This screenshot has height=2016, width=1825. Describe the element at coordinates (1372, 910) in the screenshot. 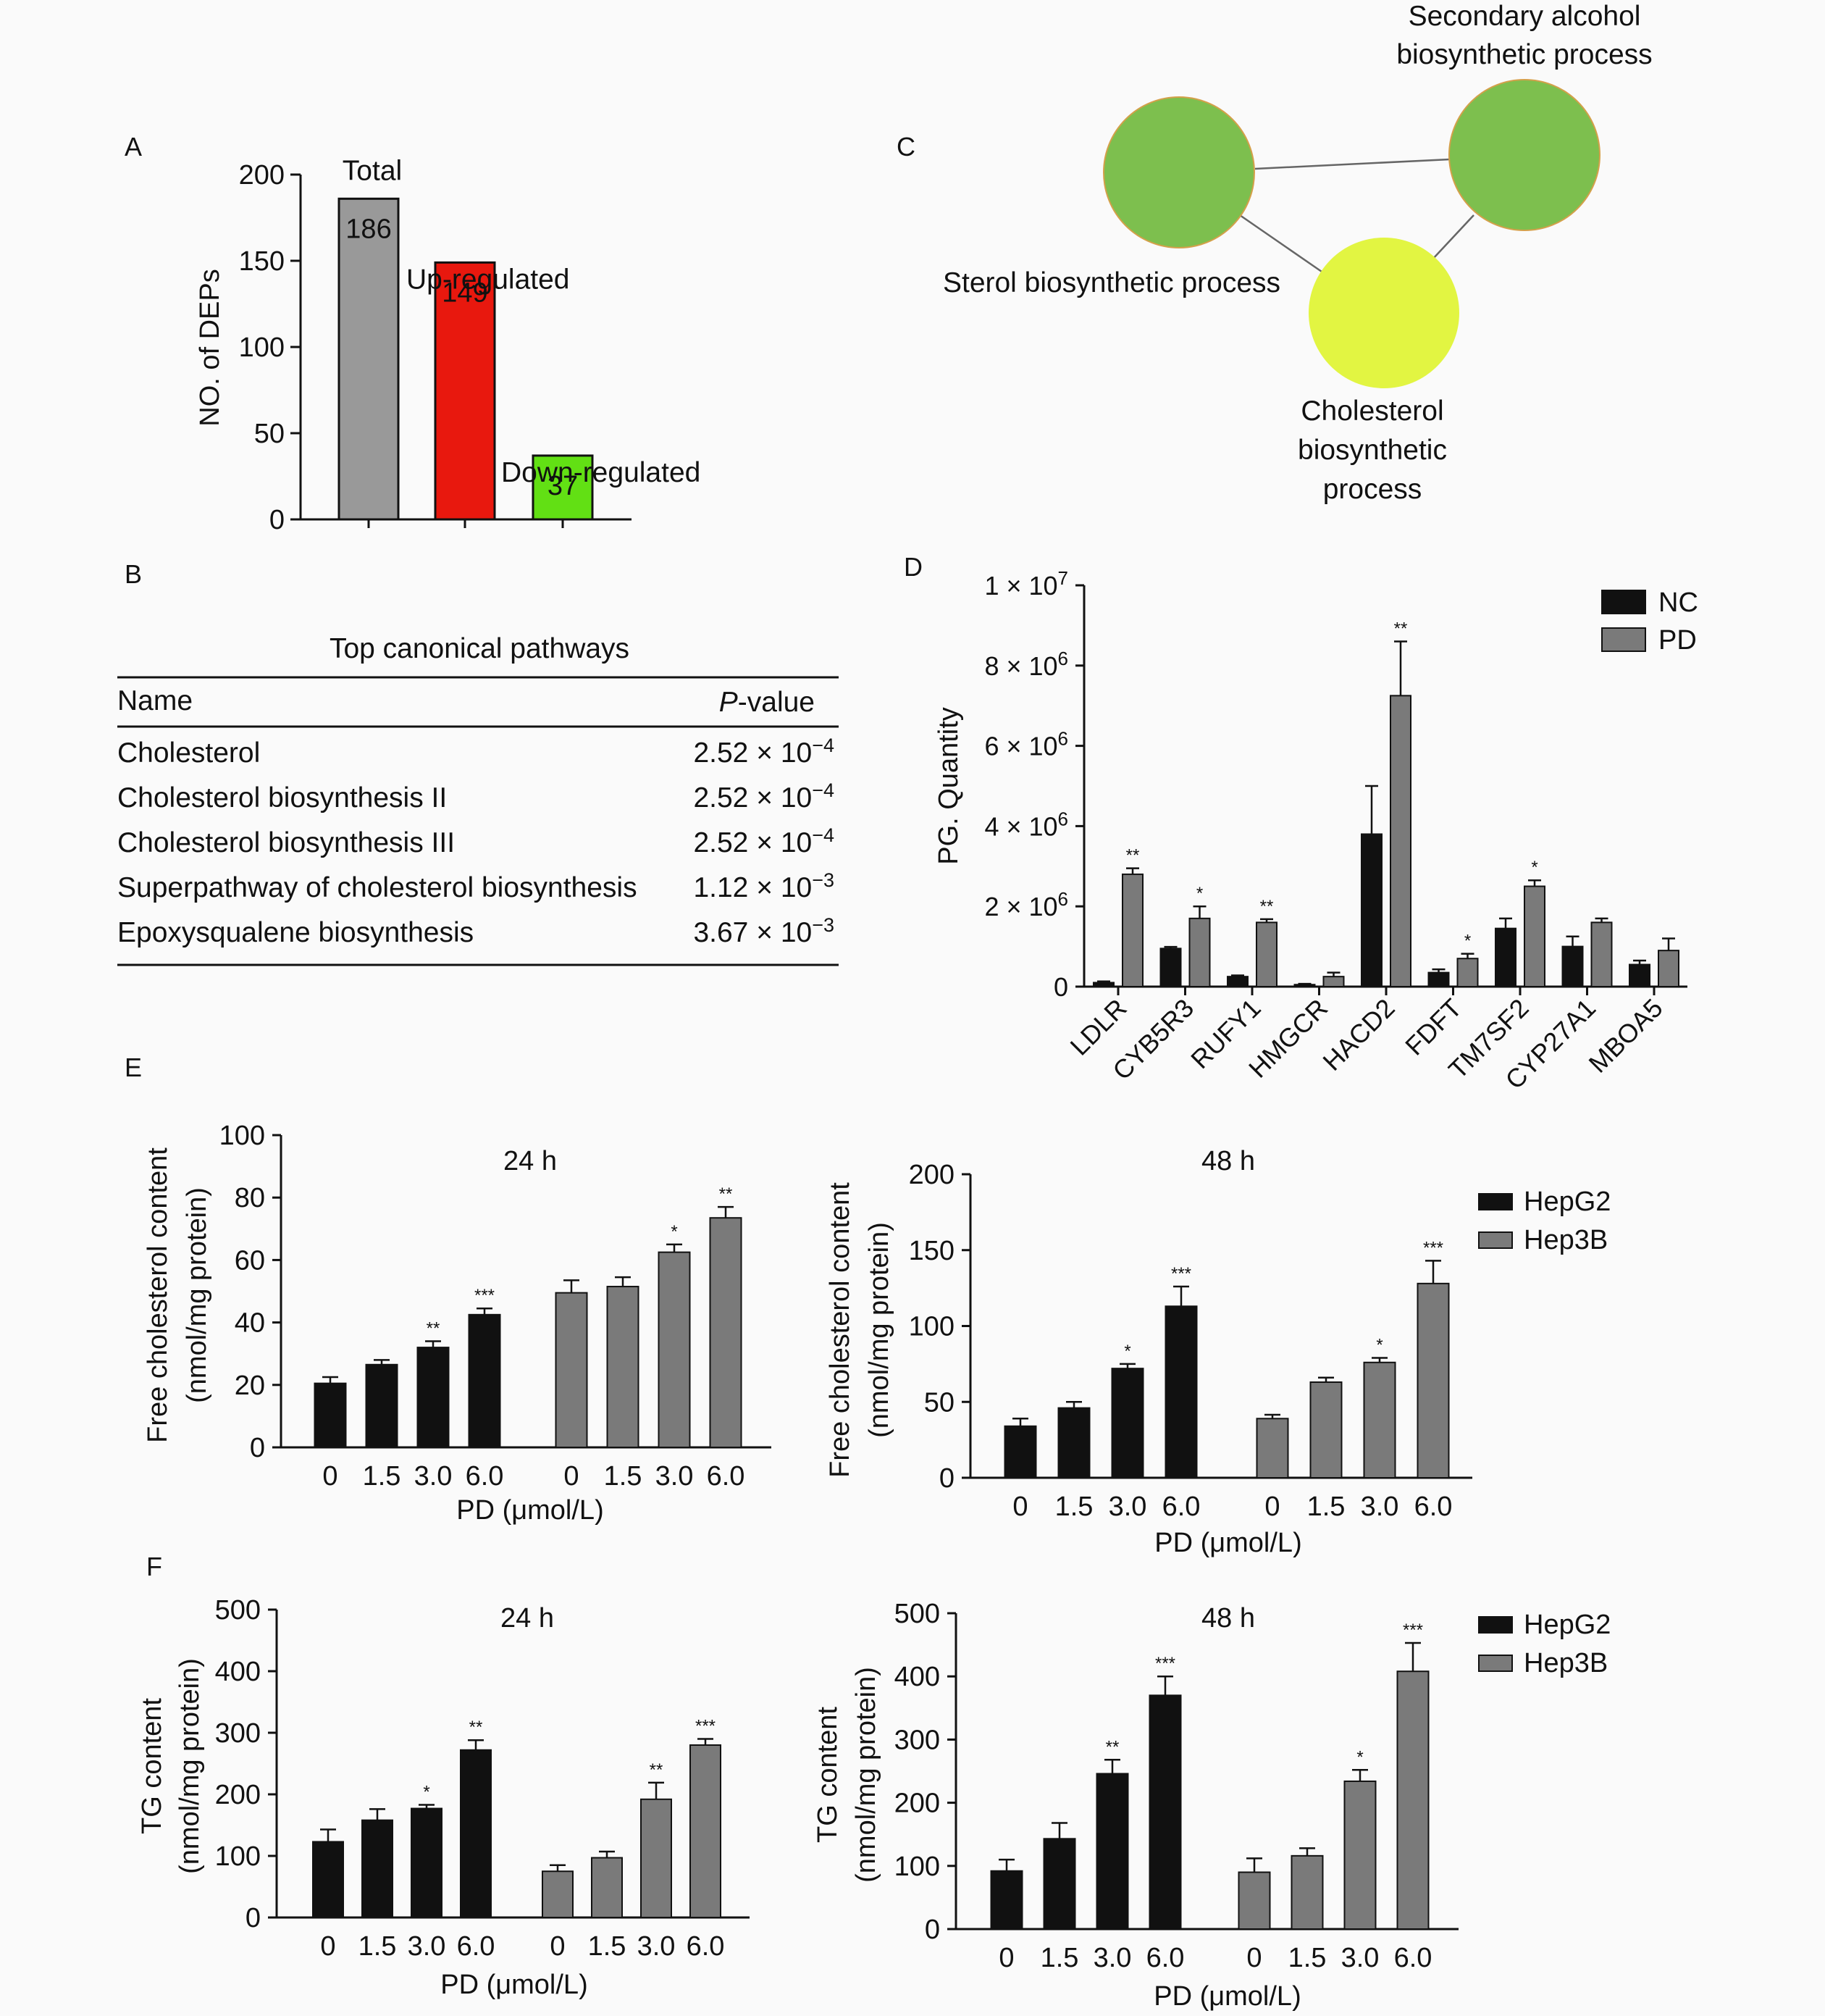

I see `bar-nc-hacd2` at that location.